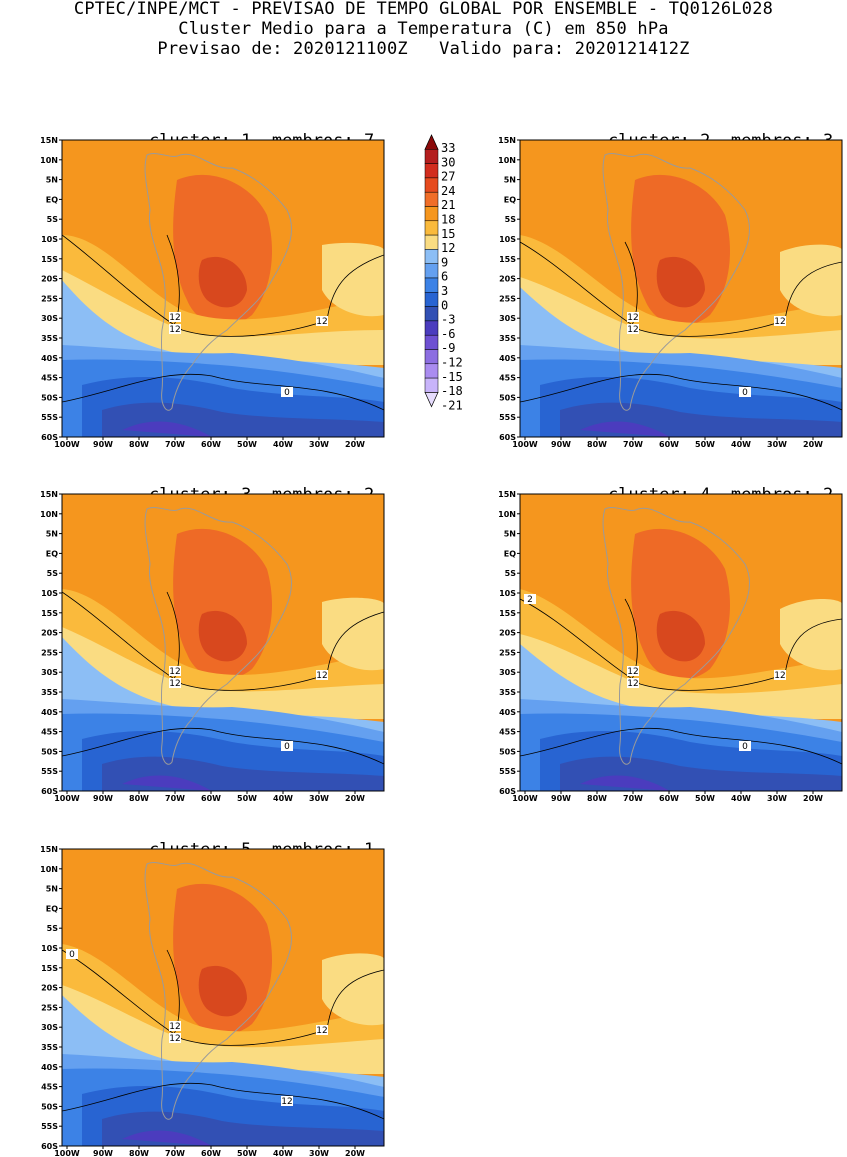  Describe the element at coordinates (510, 553) in the screenshot. I see `lat-tick-label: EQ` at that location.